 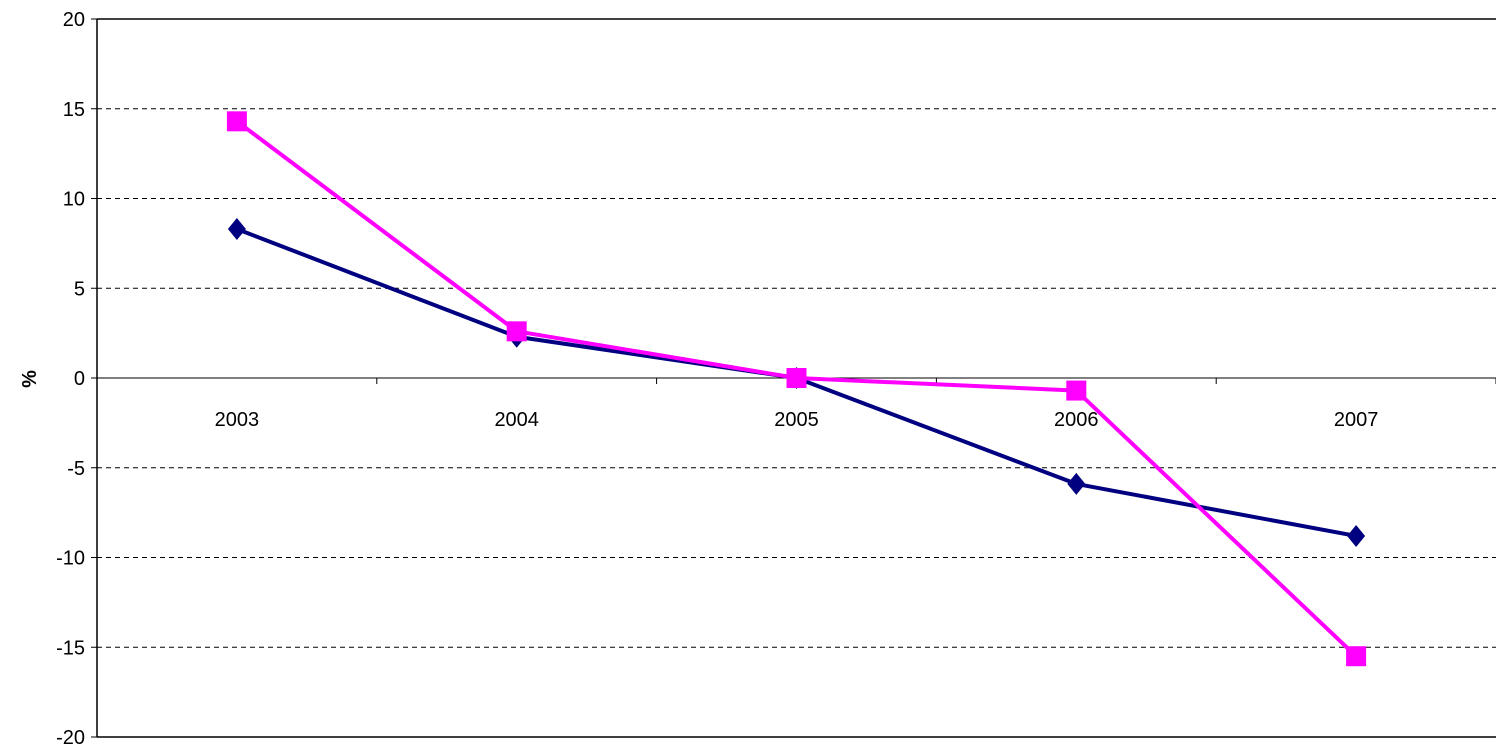 I want to click on y-tick-label: 10, so click(x=74, y=200).